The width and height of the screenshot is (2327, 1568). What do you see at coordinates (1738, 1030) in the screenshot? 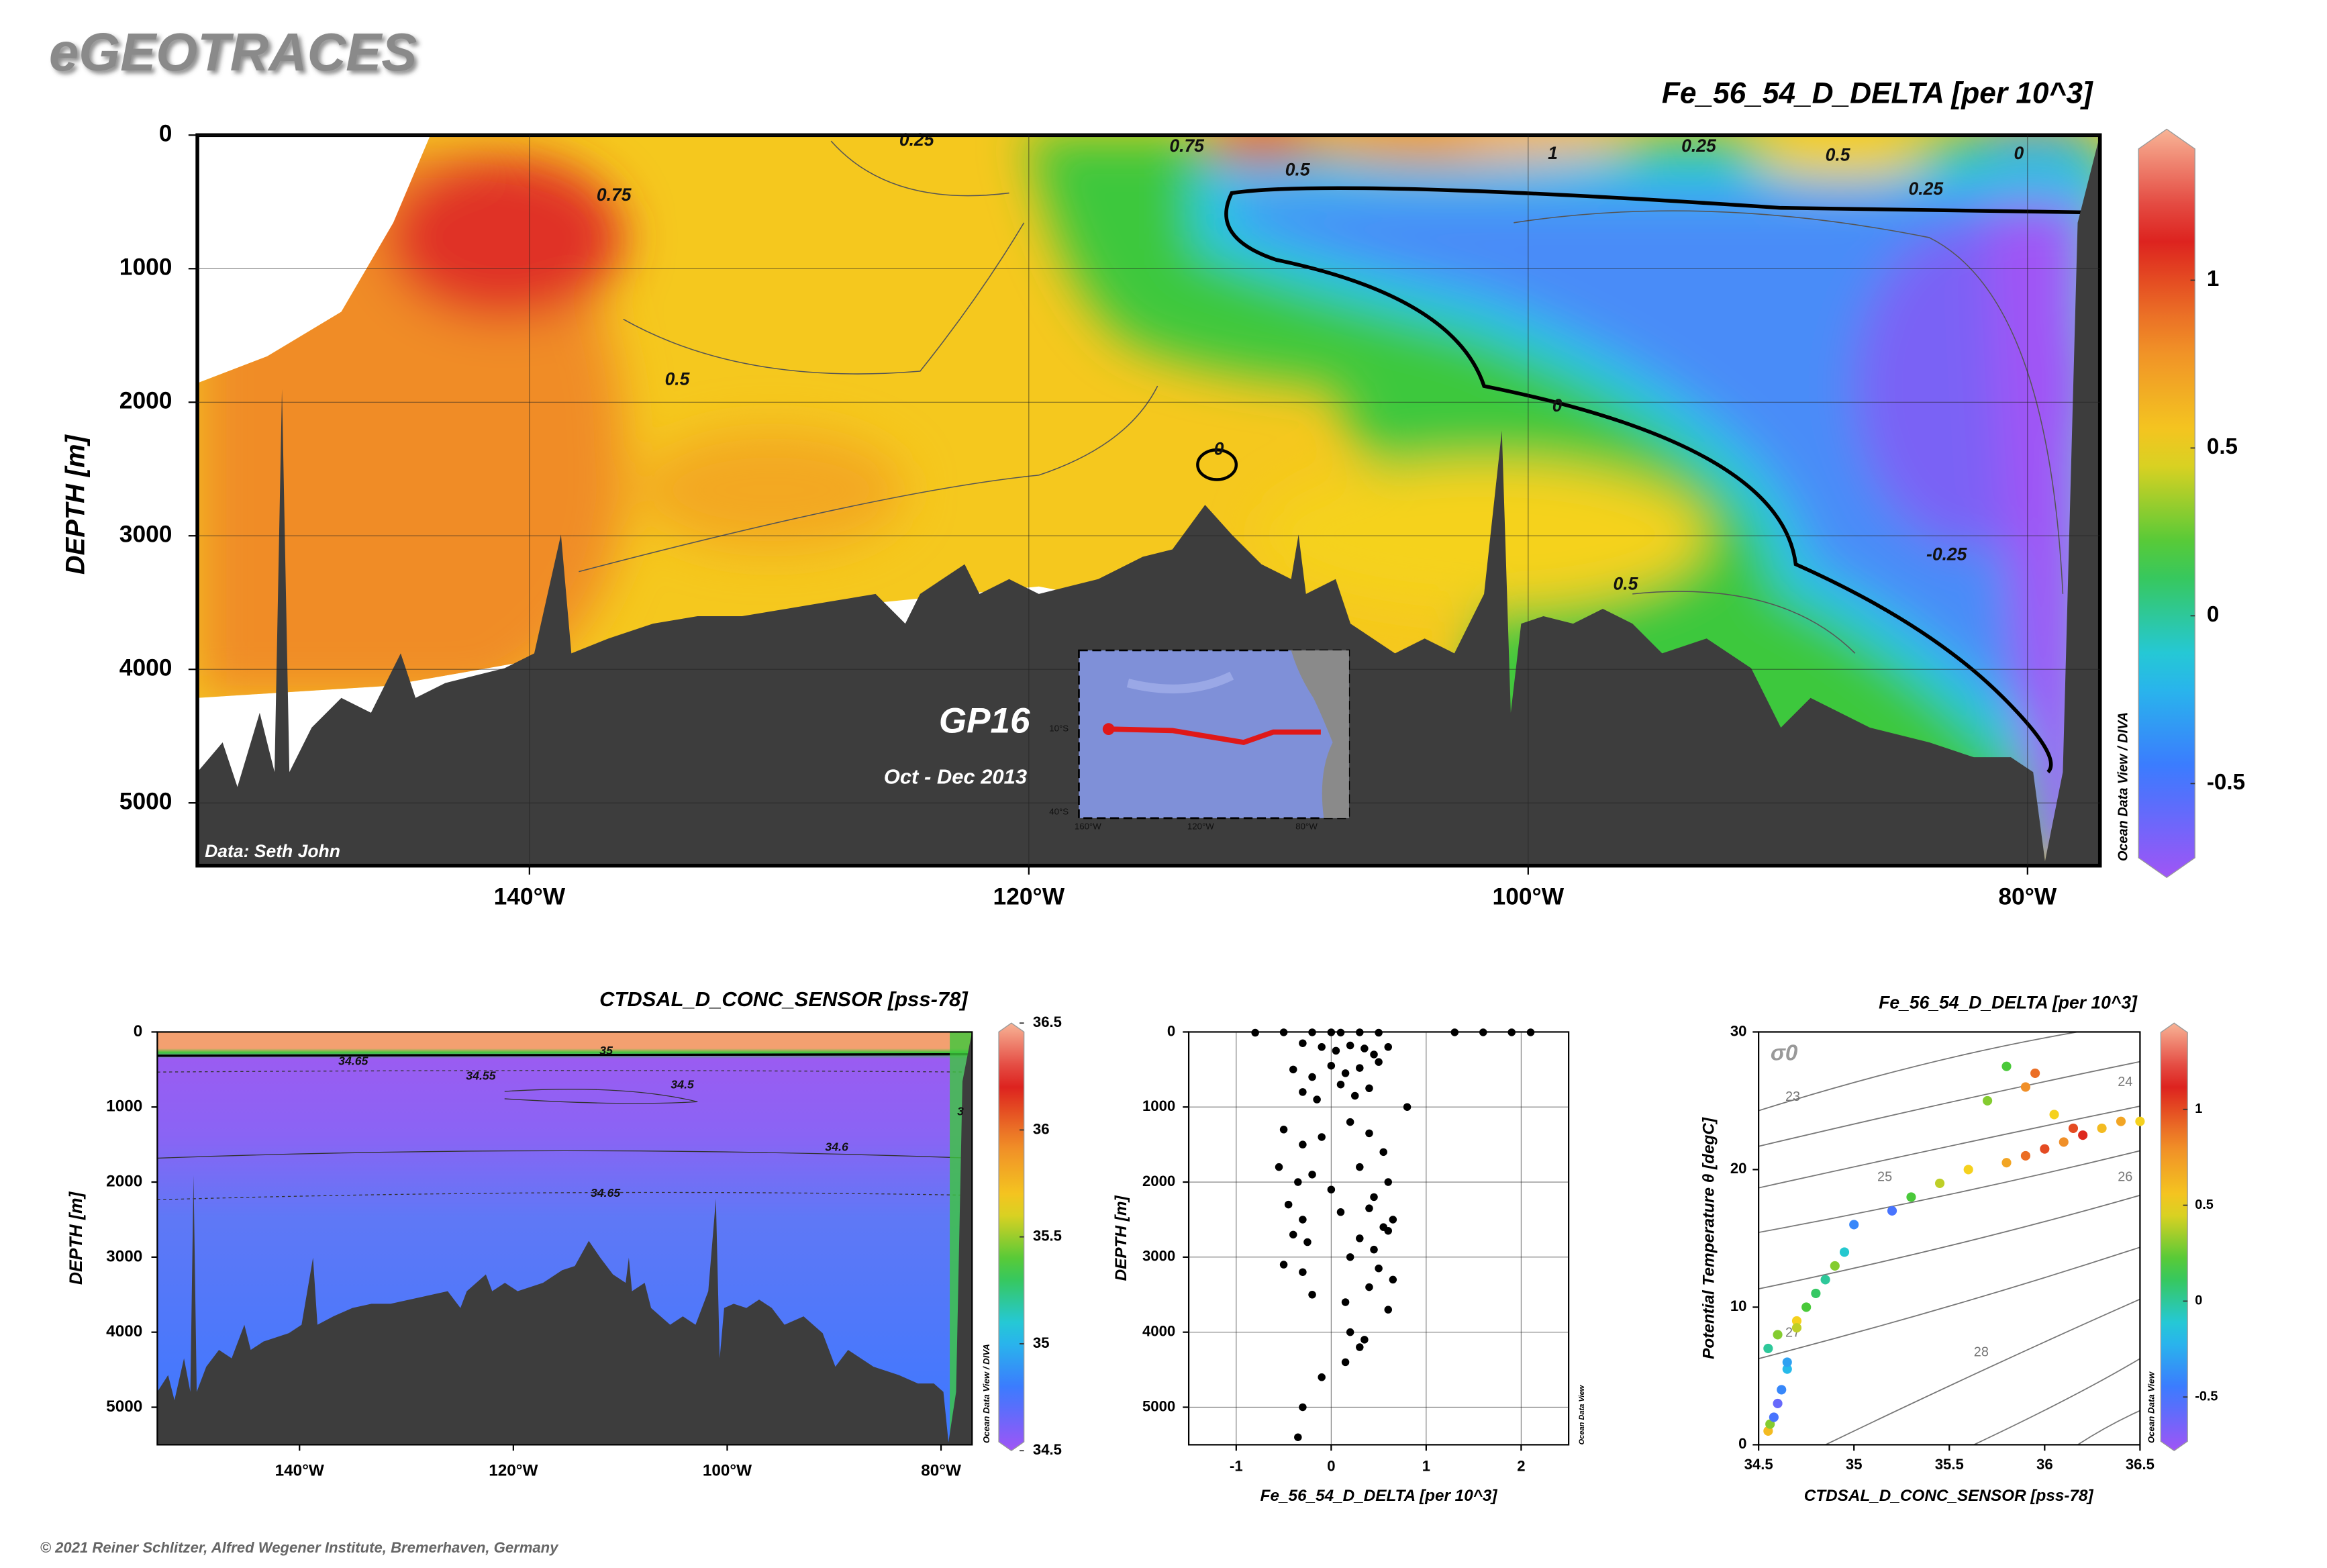
I see `y-tick-label: 30` at bounding box center [1738, 1030].